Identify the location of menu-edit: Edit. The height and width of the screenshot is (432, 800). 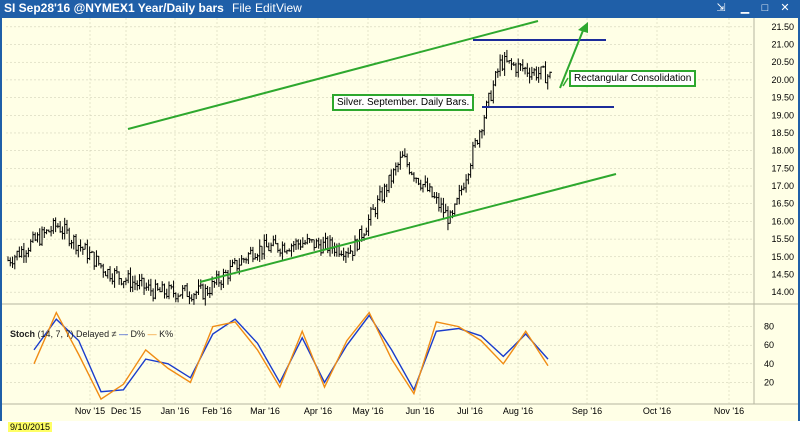
(265, 8).